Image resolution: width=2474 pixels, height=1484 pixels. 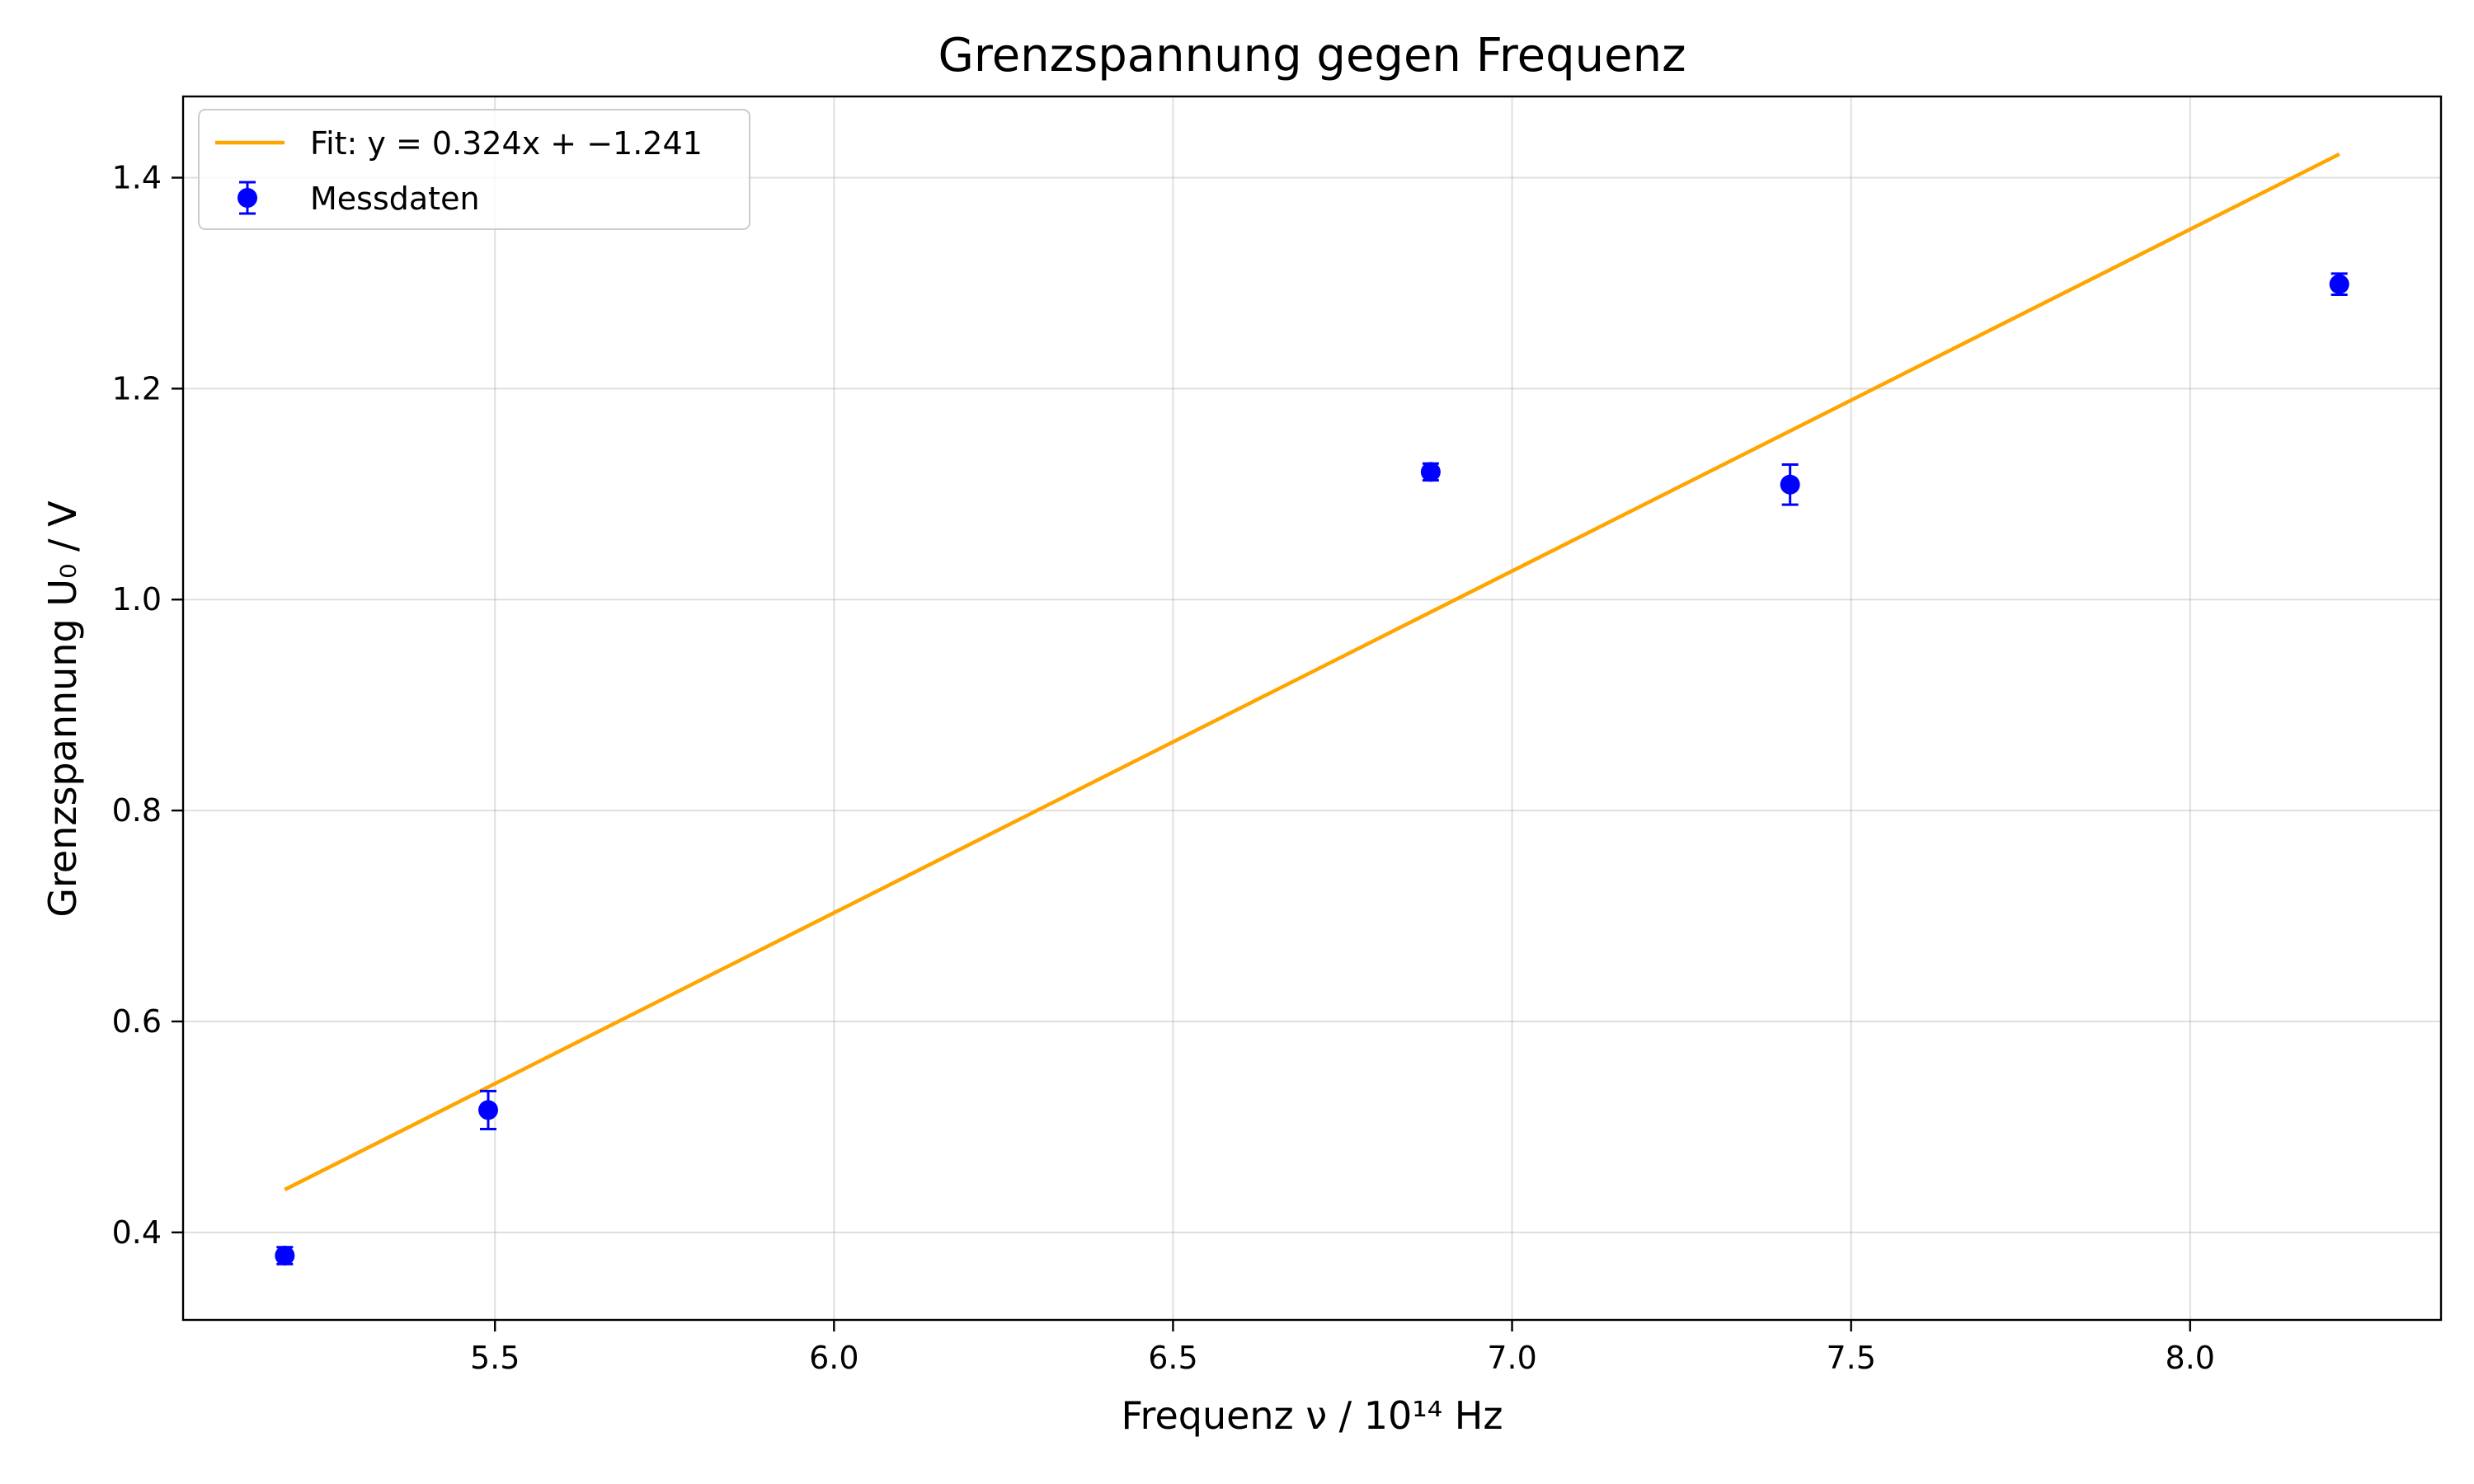 I want to click on y-tick-label: 0.4, so click(x=137, y=1232).